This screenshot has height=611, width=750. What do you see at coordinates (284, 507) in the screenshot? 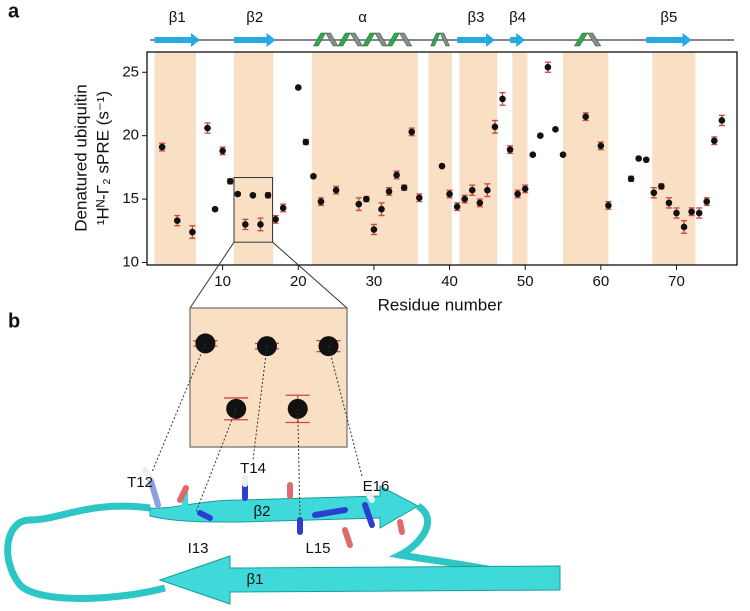
I see `strand-b2` at bounding box center [284, 507].